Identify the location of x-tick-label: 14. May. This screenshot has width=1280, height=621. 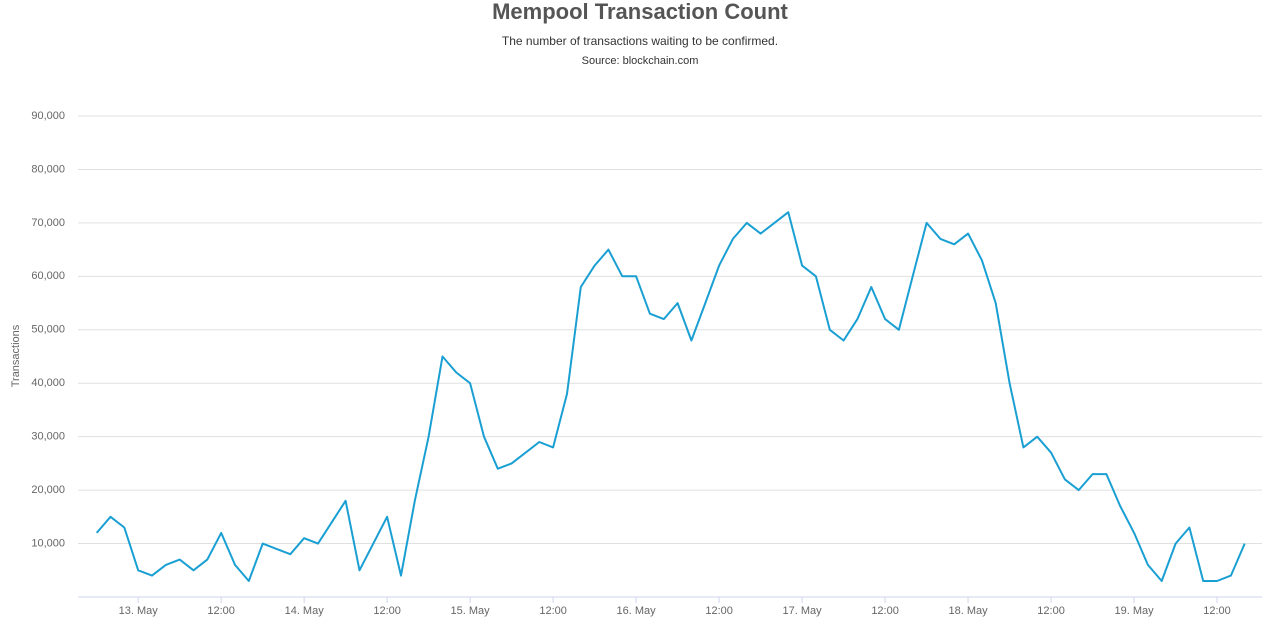
(305, 611).